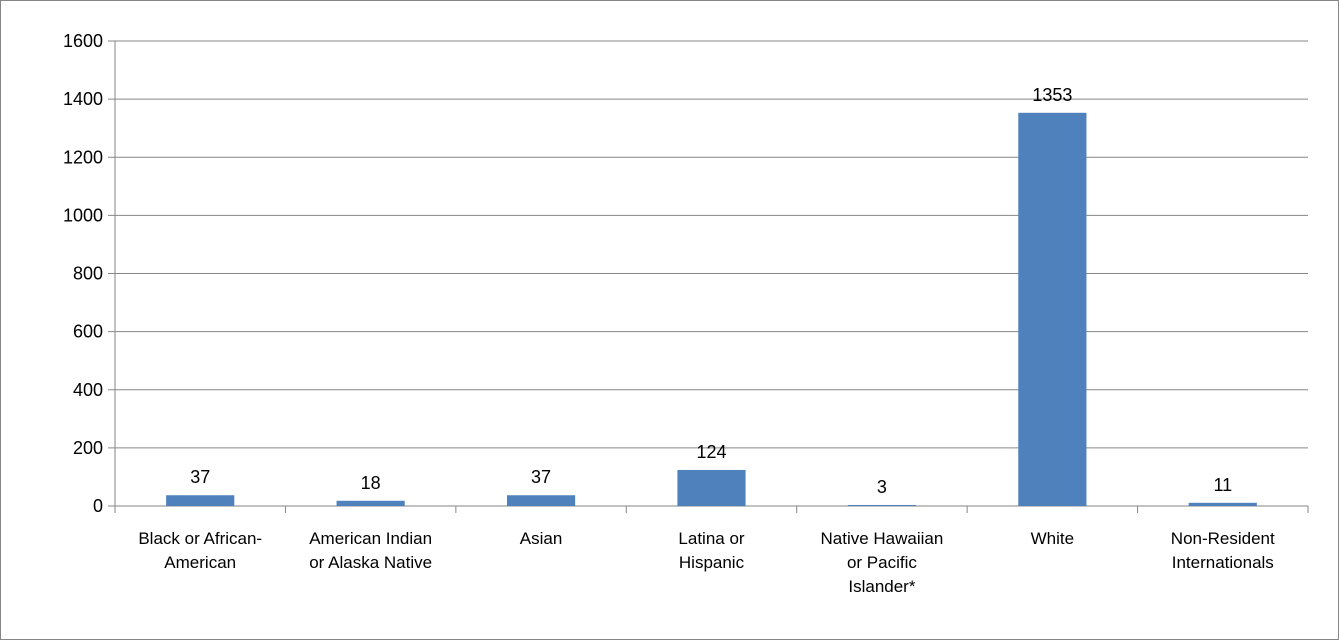 The height and width of the screenshot is (640, 1339). What do you see at coordinates (711, 452) in the screenshot?
I see `data-label: 124` at bounding box center [711, 452].